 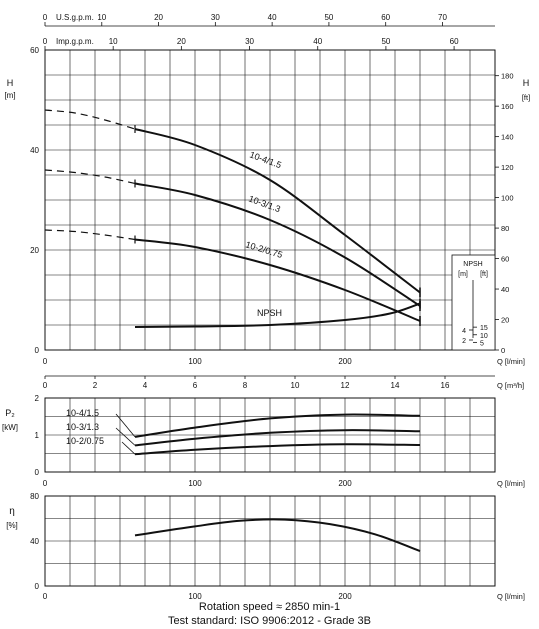 I want to click on p2-axis-title: P₂, so click(x=10, y=413).